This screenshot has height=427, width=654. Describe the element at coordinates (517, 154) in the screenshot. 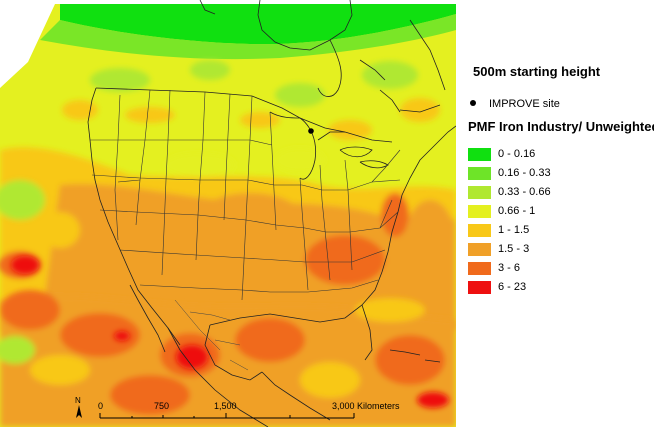

I see `legend-class-label: 0 - 0.16` at that location.